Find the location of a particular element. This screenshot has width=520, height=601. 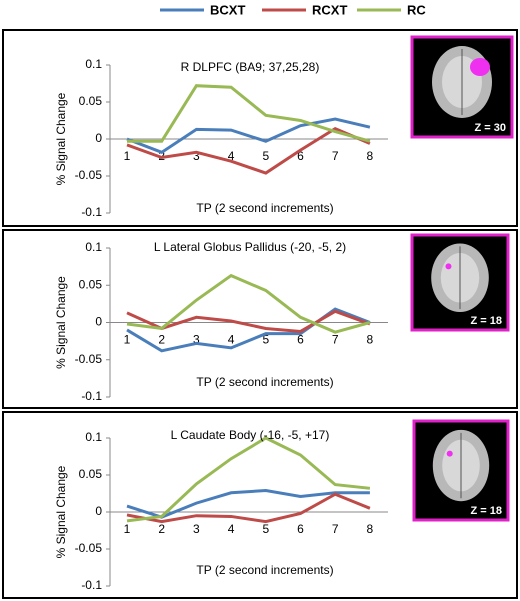

legend-label: RC is located at coordinates (416, 9).